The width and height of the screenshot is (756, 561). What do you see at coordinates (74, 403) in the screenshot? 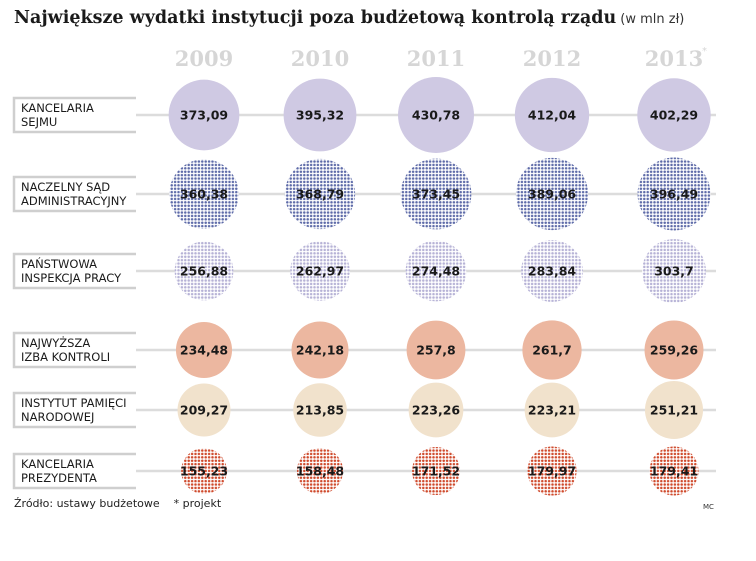
I see `row-label-instytut-pamie-ci-narodowej-line1: INSTYTUT PAMIĘCI` at bounding box center [74, 403].